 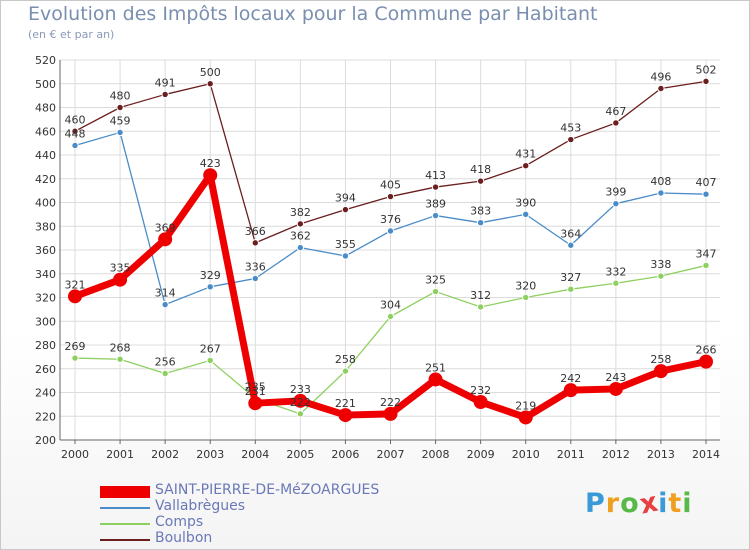 I want to click on data-label-vallabregues: 336, so click(x=255, y=267).